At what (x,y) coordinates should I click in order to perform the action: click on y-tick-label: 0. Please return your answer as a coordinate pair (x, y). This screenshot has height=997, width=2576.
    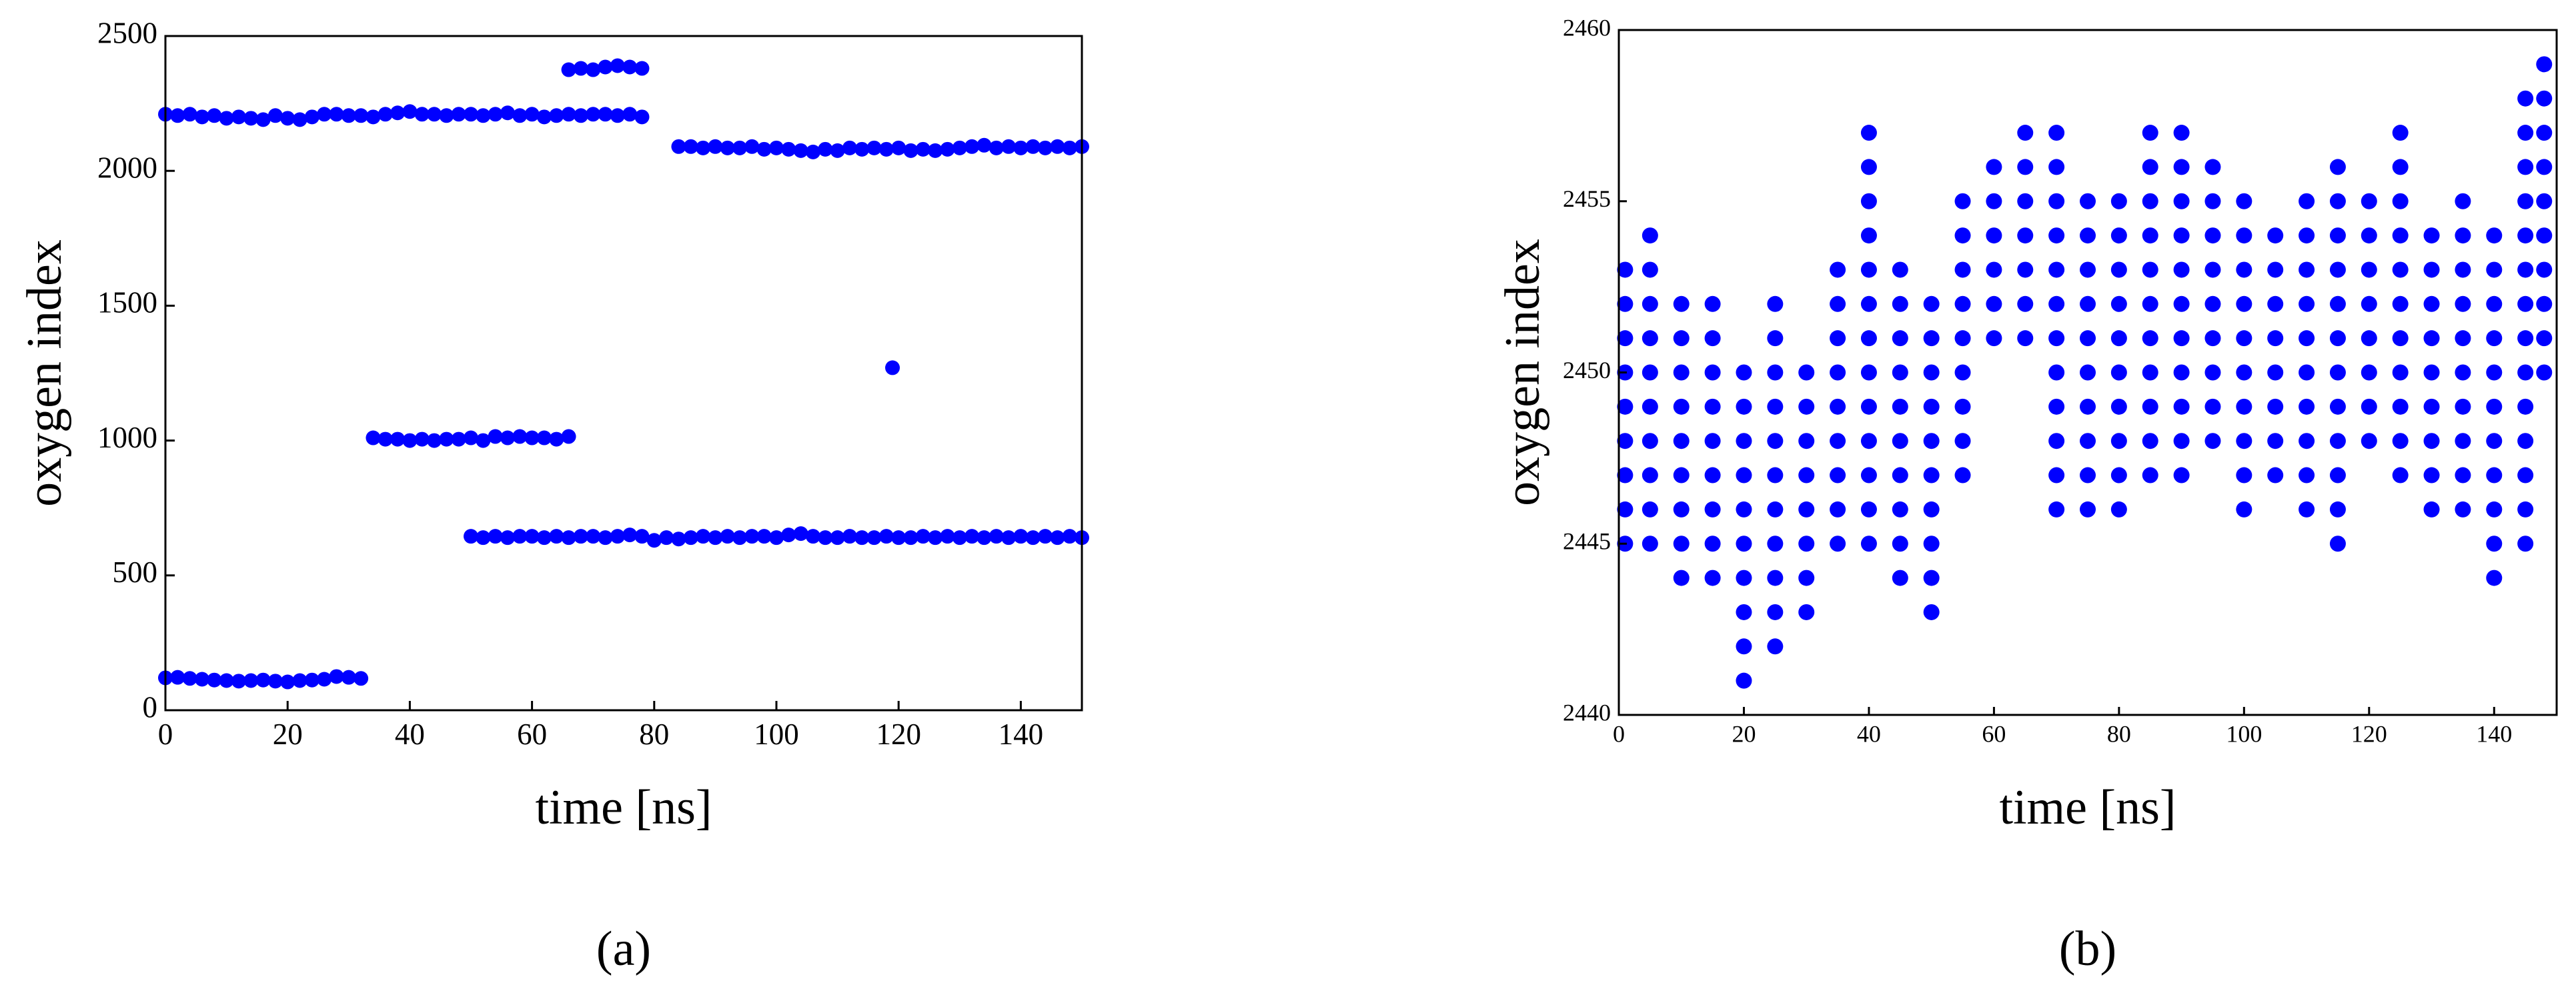
    Looking at the image, I should click on (150, 707).